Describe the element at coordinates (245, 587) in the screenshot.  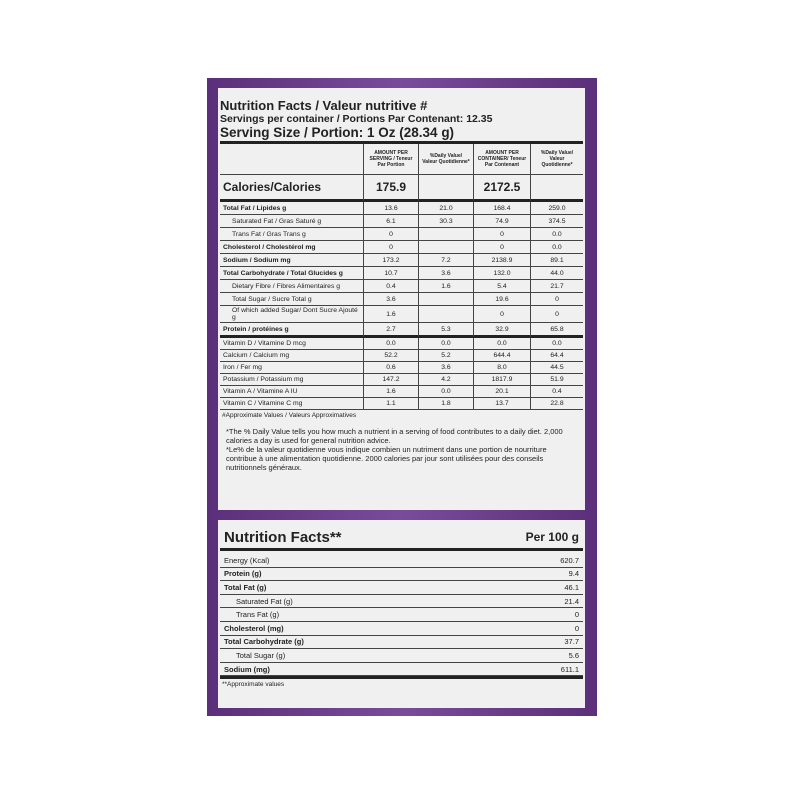
I see `row-label: Total Fat (g)` at that location.